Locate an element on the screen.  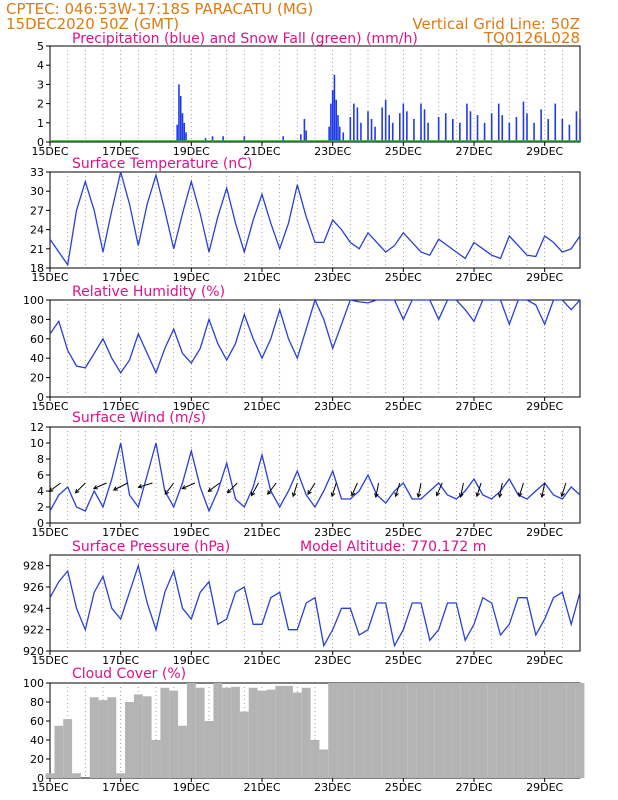
y-tick-label: 21 is located at coordinates (37, 249).